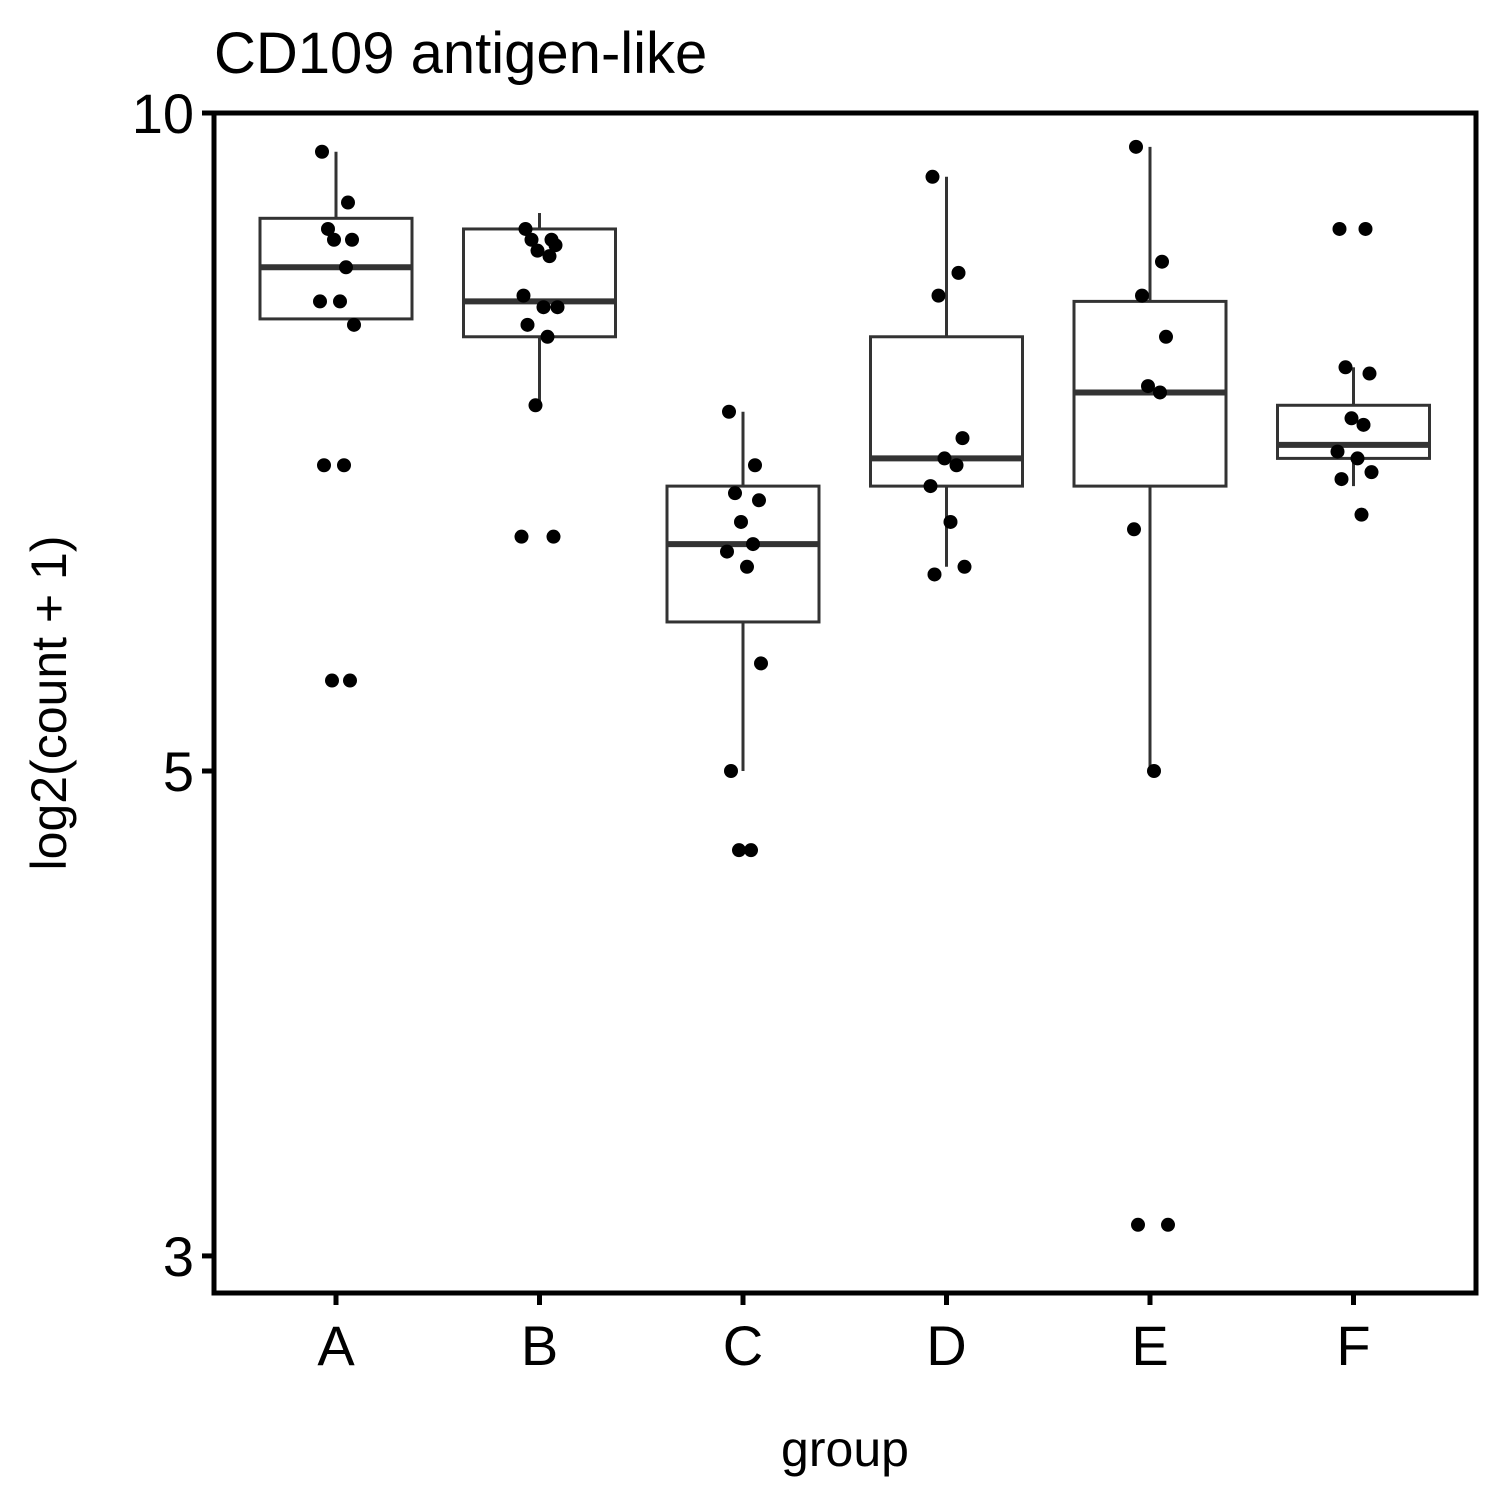 This screenshot has width=1500, height=1500. What do you see at coordinates (336, 1345) in the screenshot?
I see `x-tick-label: A` at bounding box center [336, 1345].